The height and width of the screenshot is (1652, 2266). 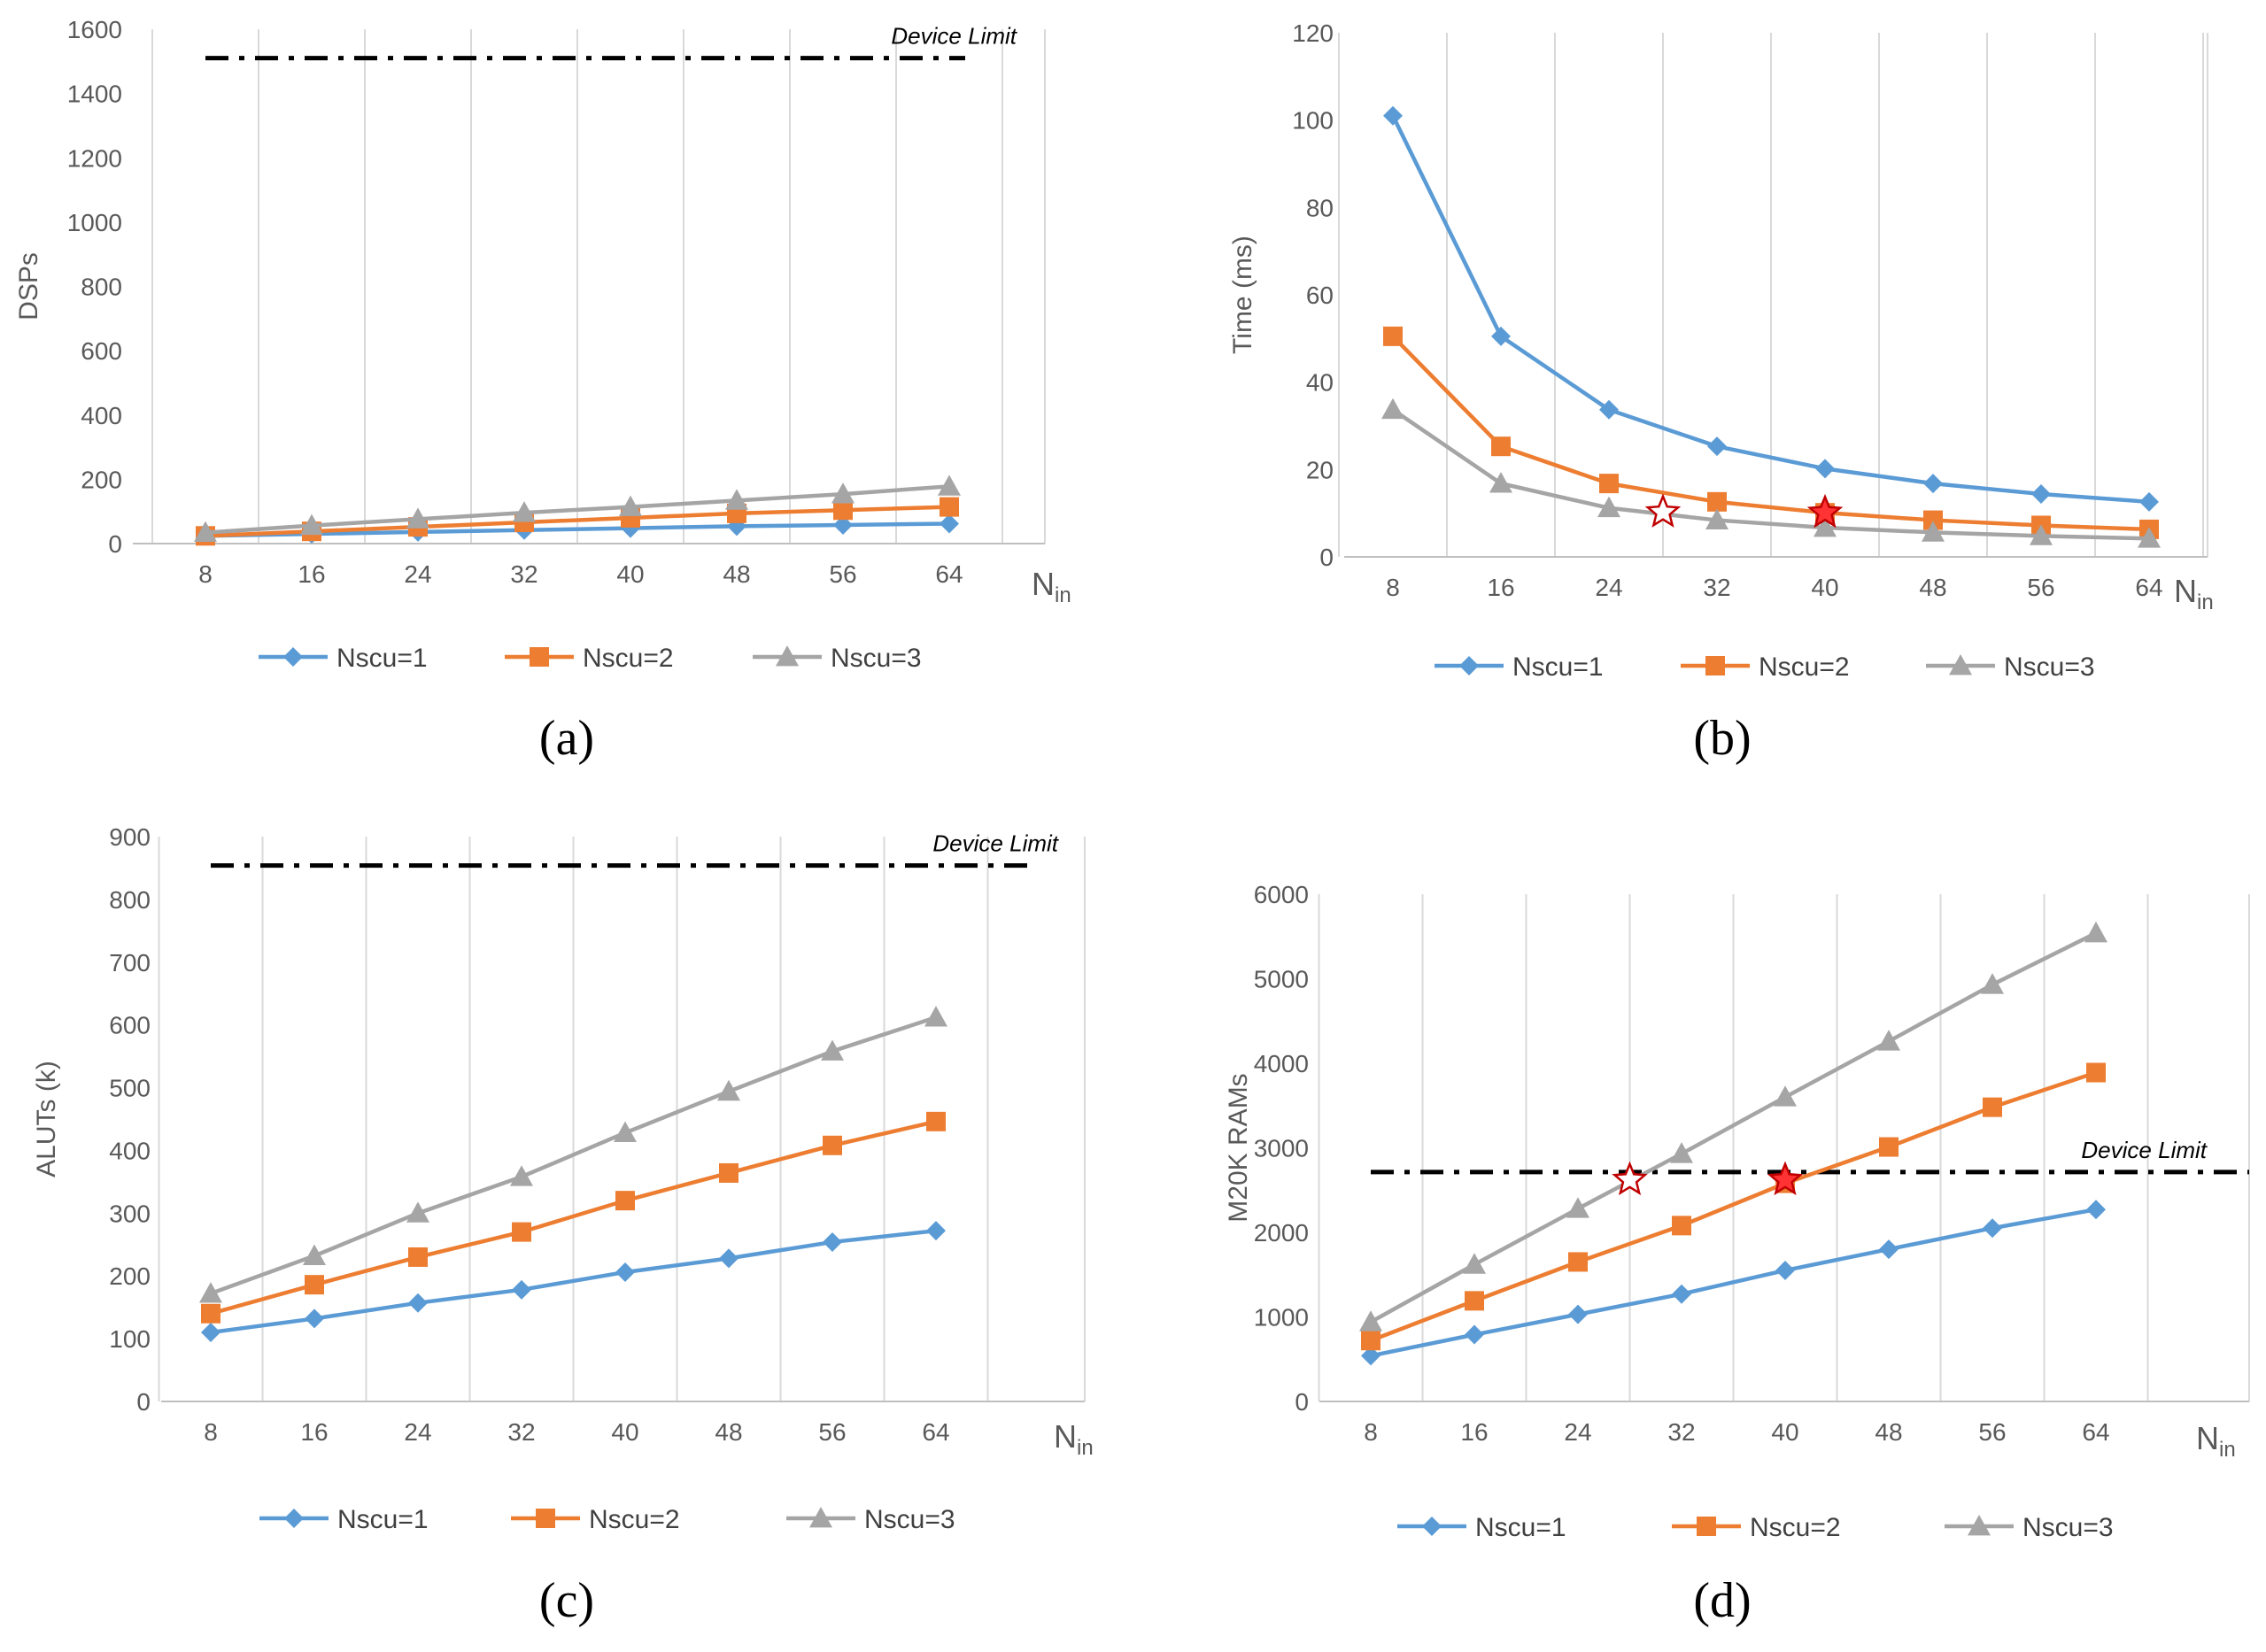 I want to click on x-axis-label: Nin, so click(x=1051, y=586).